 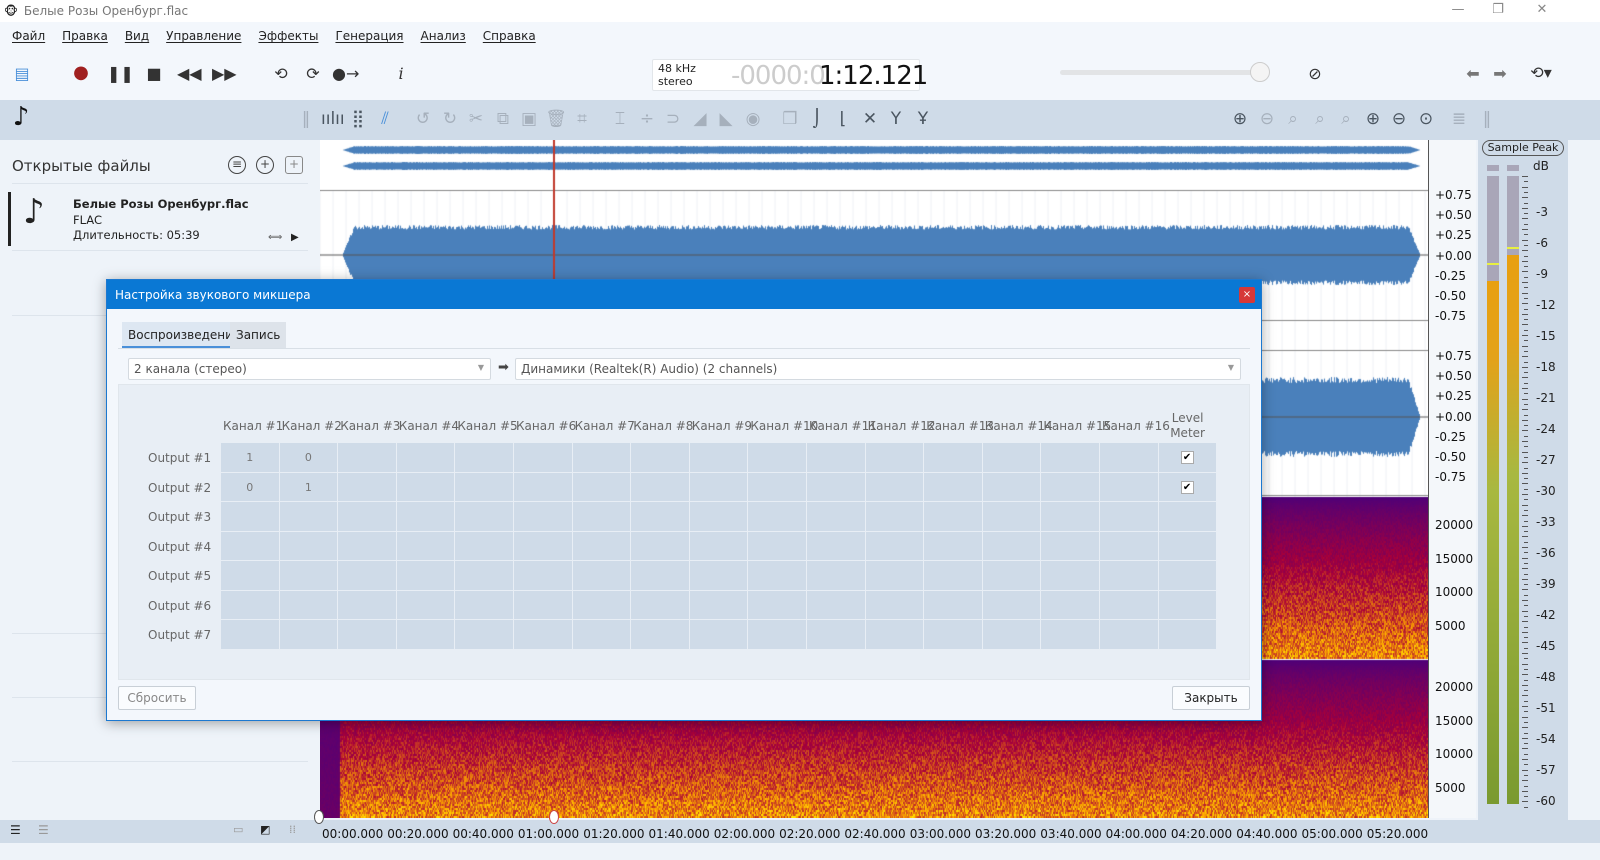 What do you see at coordinates (753, 119) in the screenshot?
I see `normalize-icon: ◉` at bounding box center [753, 119].